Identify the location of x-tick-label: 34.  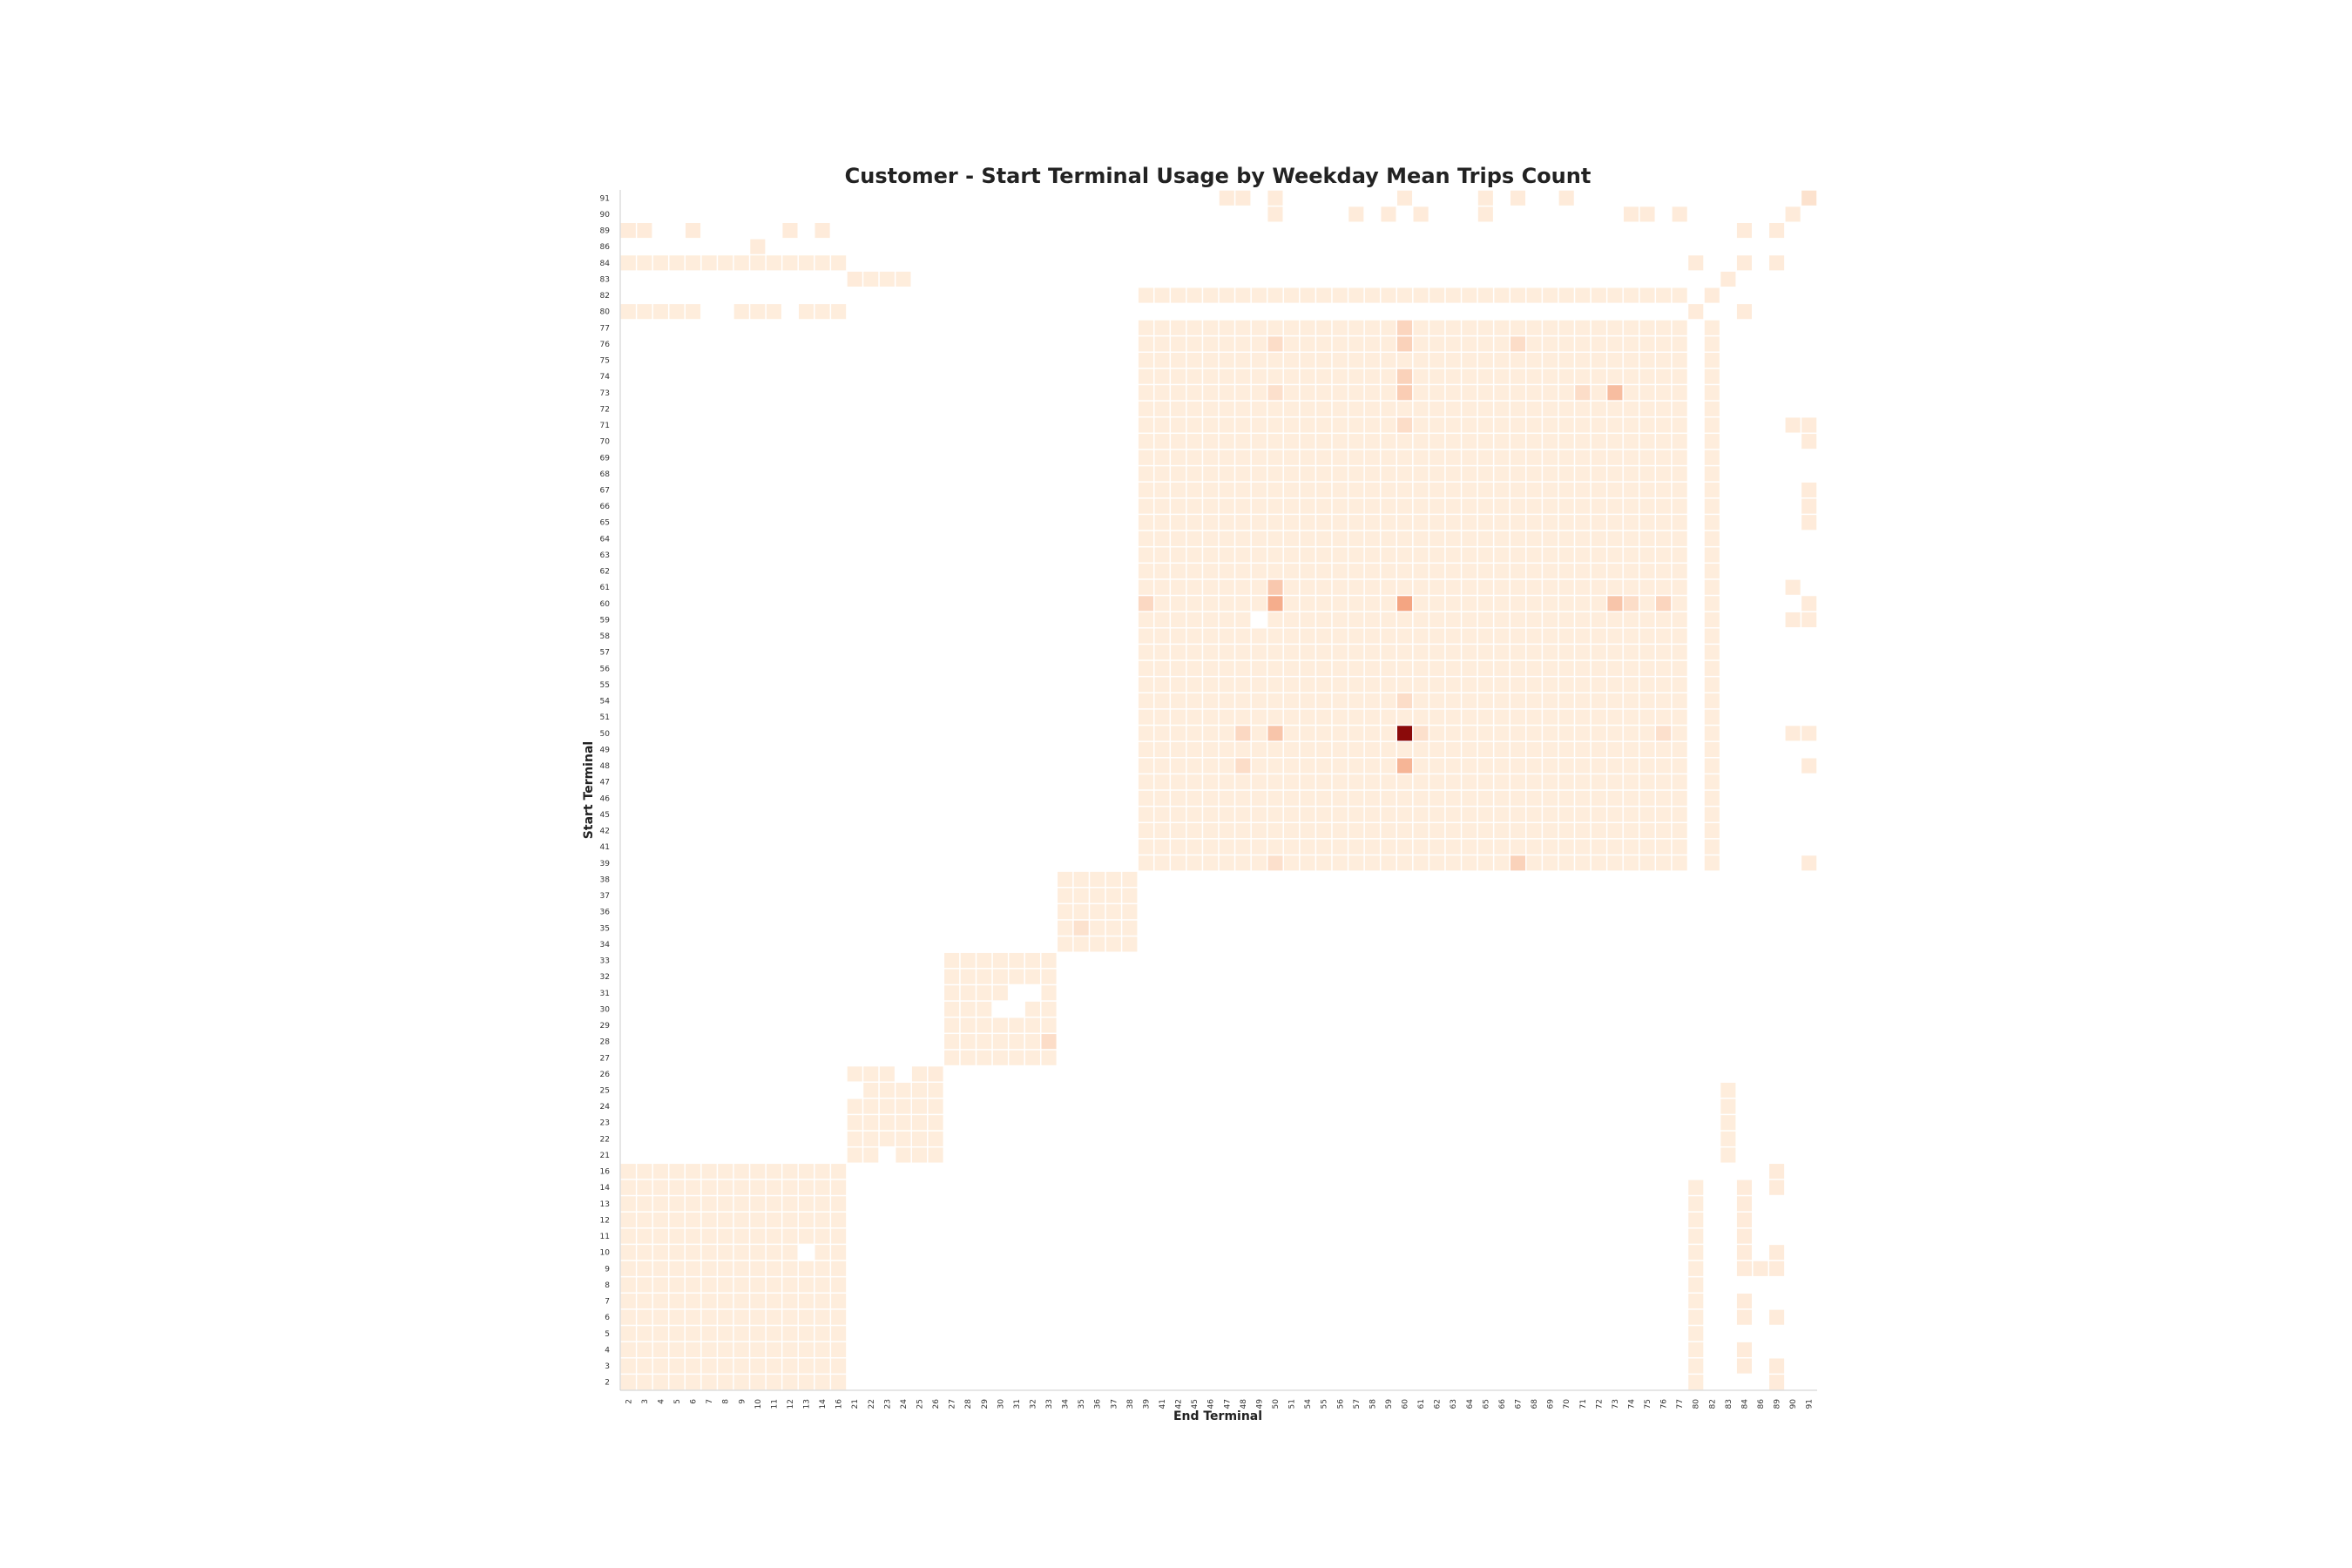
(1066, 1404).